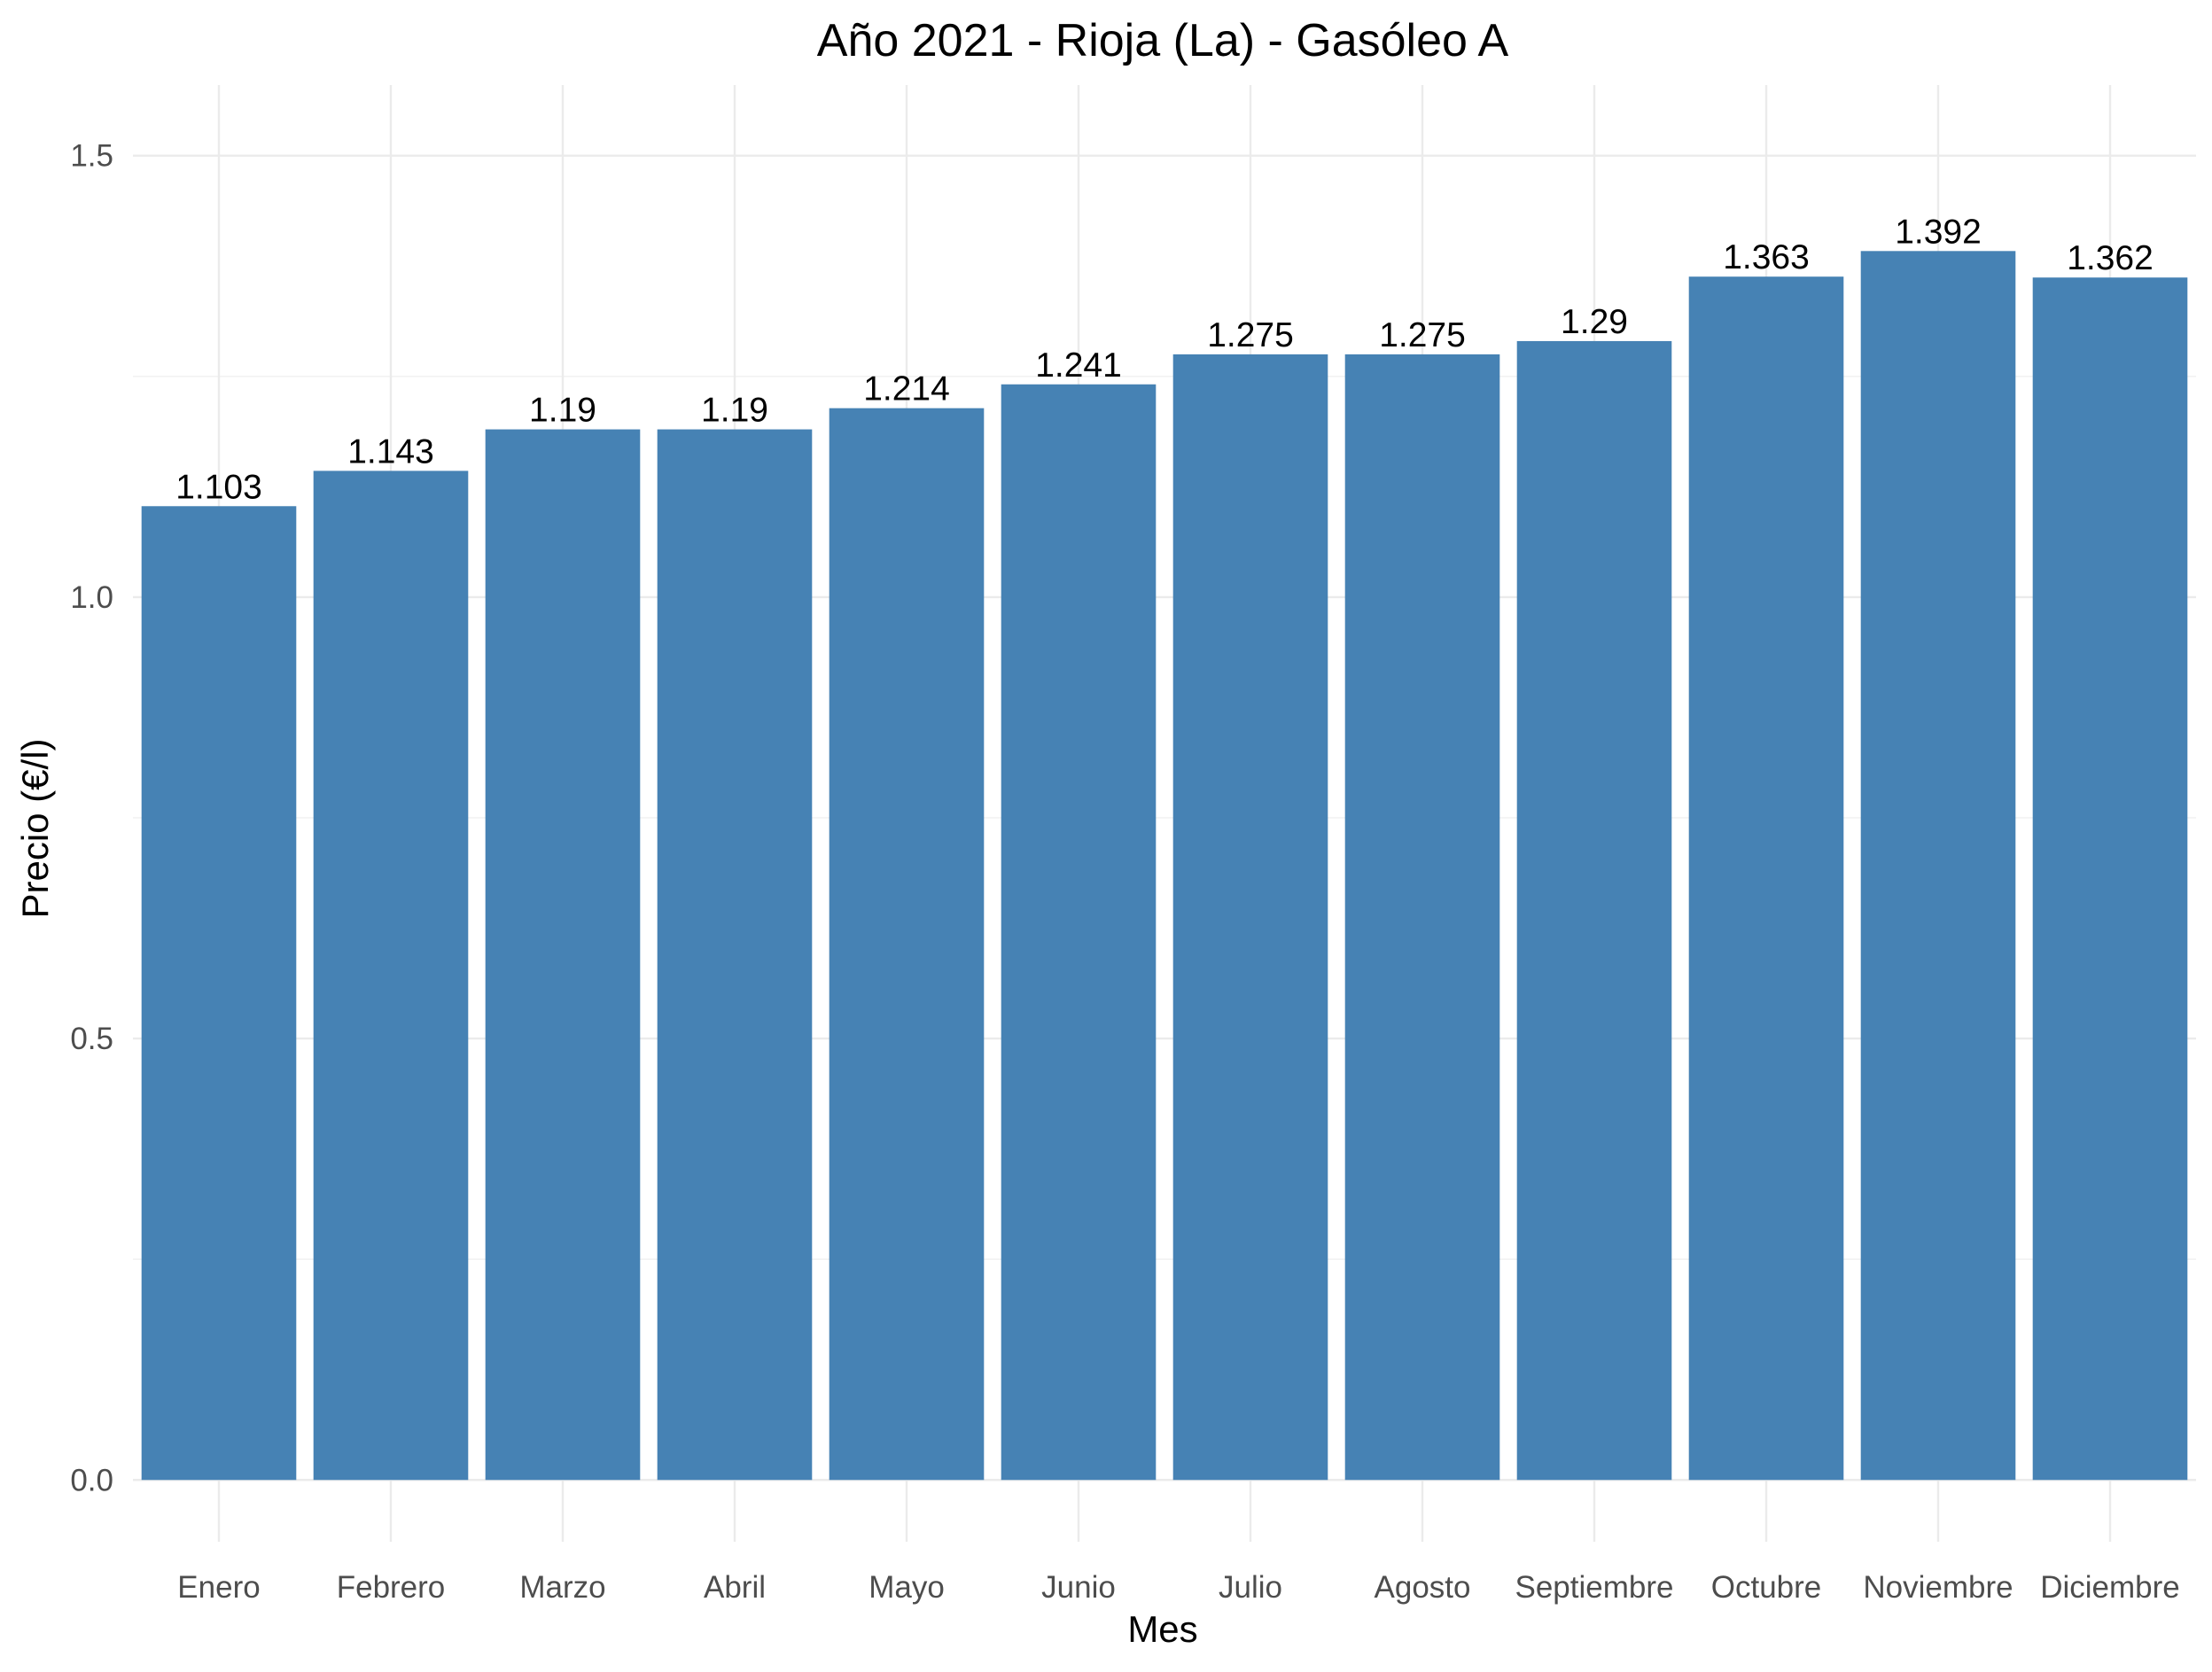 This screenshot has height=1672, width=2212. Describe the element at coordinates (1594, 322) in the screenshot. I see `data-label: 1.29` at that location.